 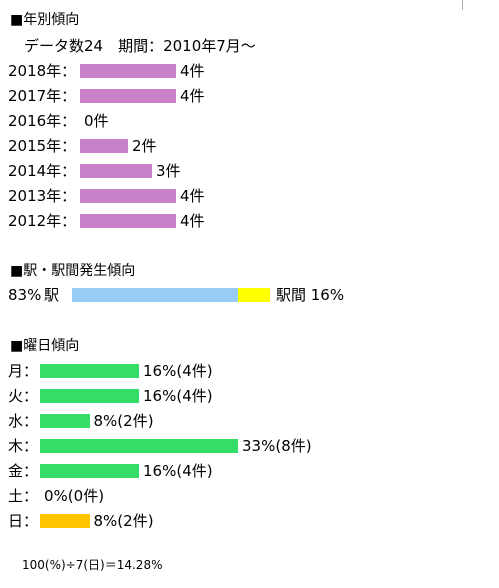 I want to click on yearly-row: 2012年： 4件, so click(x=158, y=221).